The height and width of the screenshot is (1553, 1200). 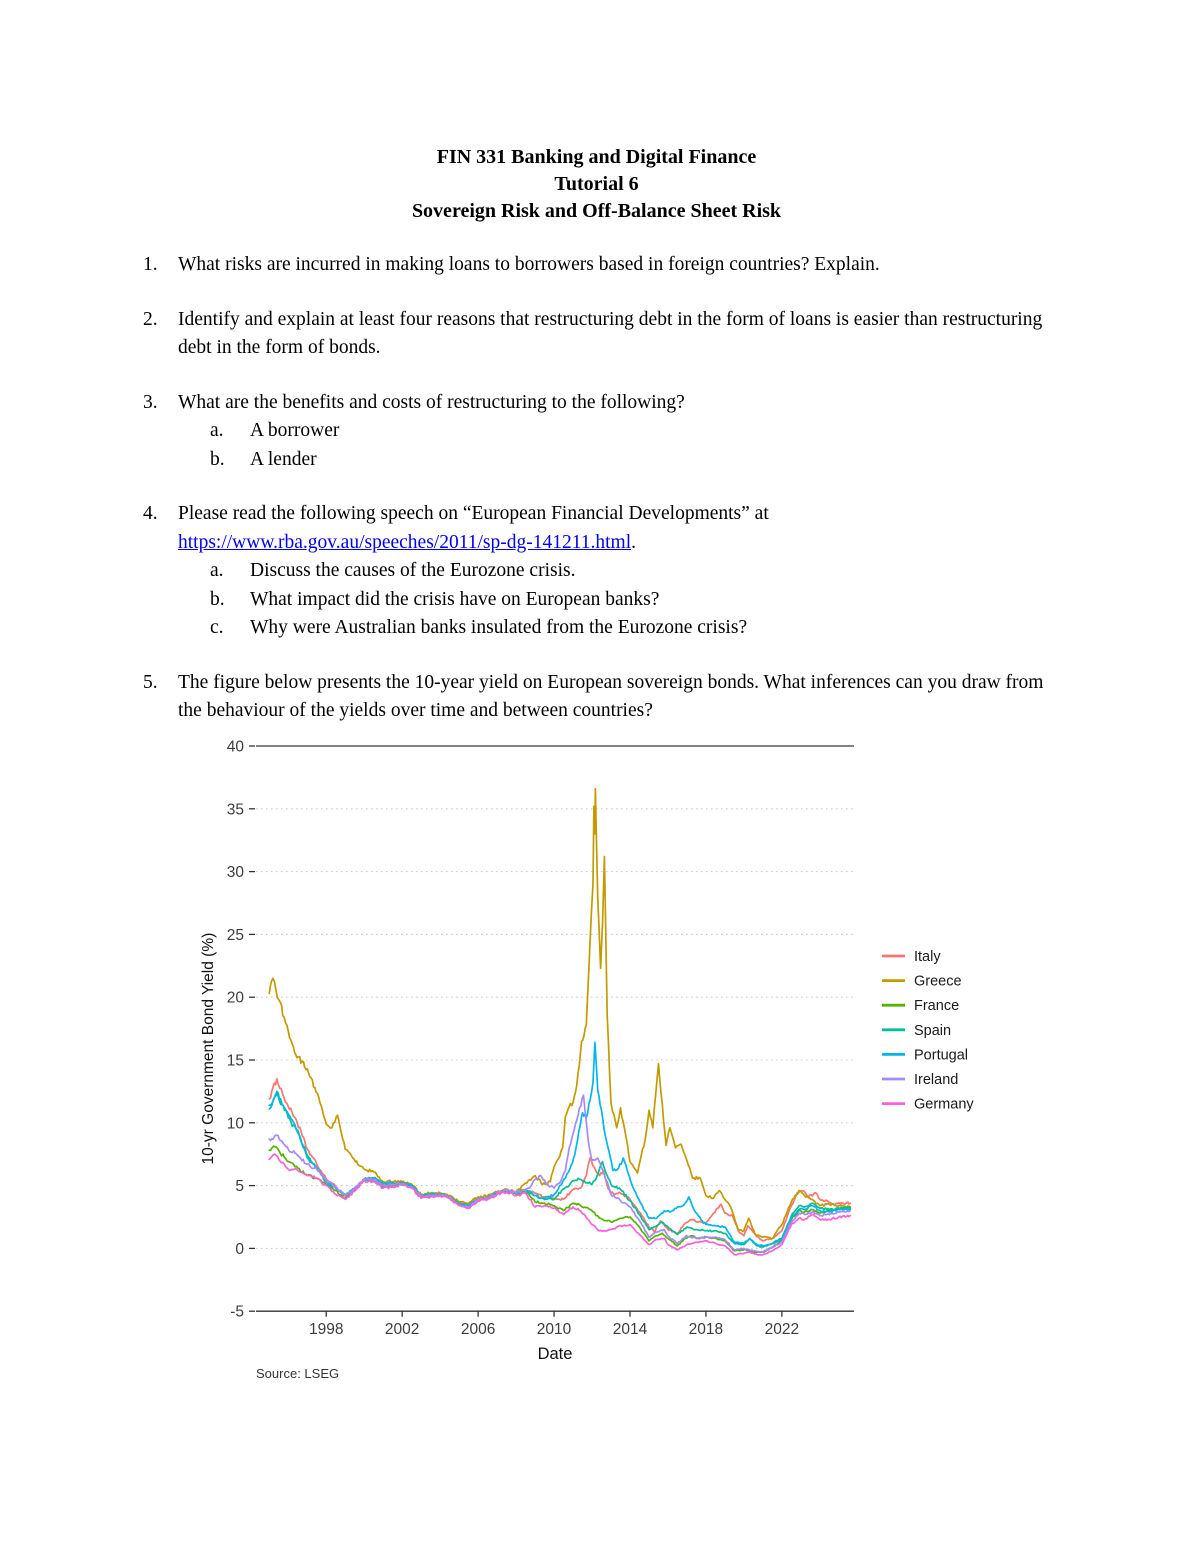 I want to click on y-tick-label: 0, so click(x=239, y=1248).